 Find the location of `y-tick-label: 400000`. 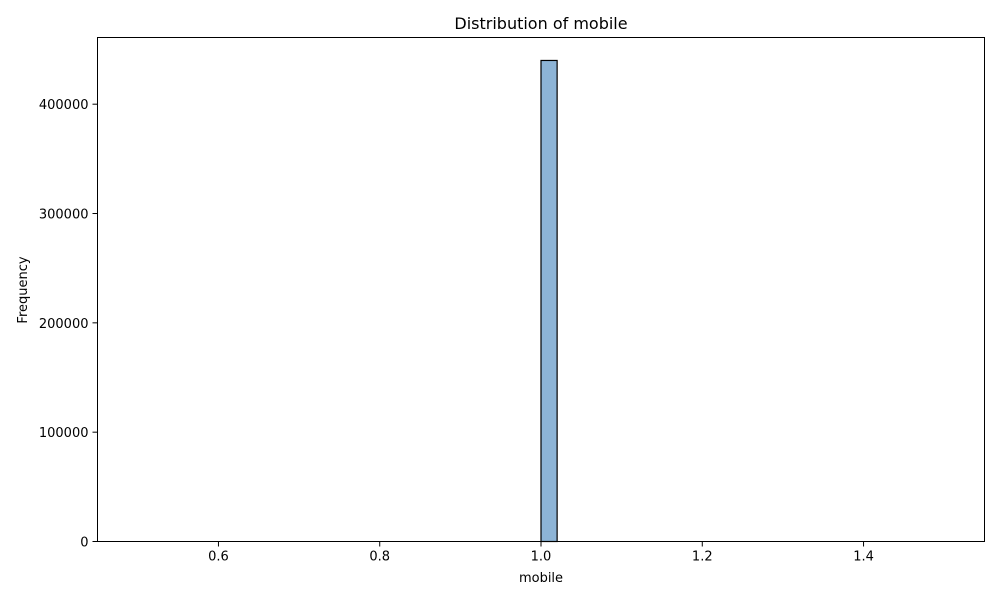

y-tick-label: 400000 is located at coordinates (64, 105).